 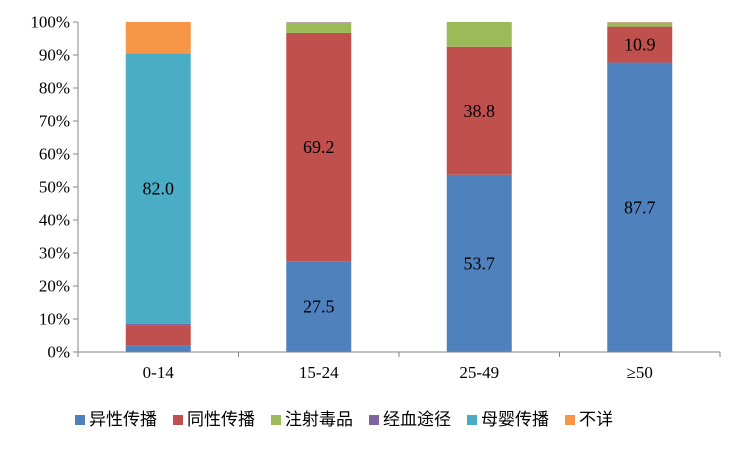 I want to click on data-label: 38.8, so click(x=480, y=111).